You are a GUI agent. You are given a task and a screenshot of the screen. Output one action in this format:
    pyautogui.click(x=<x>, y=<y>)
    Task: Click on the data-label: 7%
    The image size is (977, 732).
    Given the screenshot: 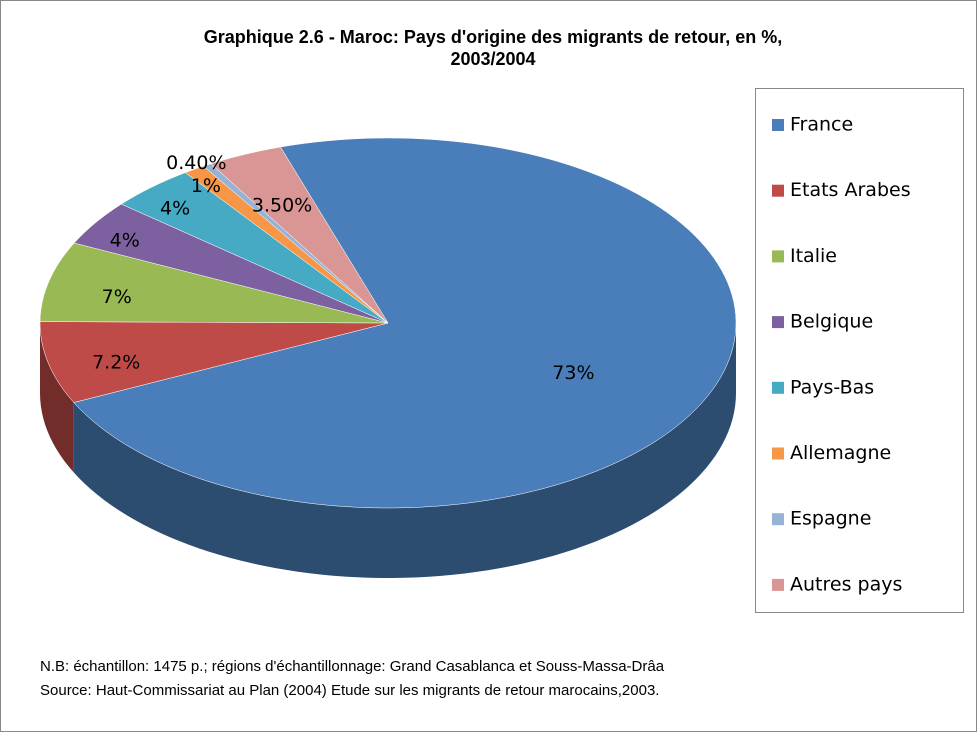 What is the action you would take?
    pyautogui.click(x=117, y=297)
    